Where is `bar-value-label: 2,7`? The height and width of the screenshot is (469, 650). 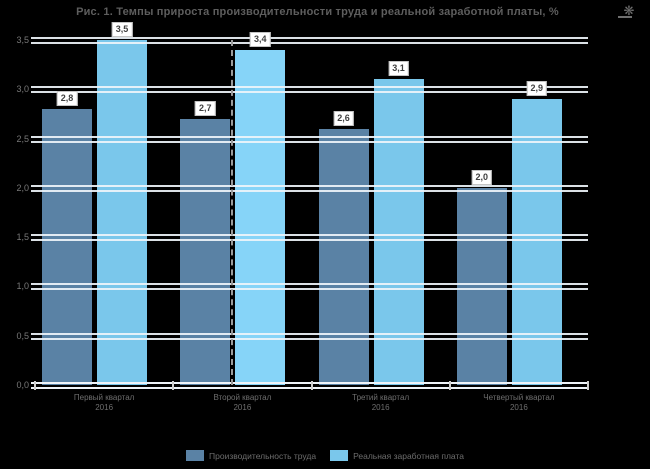
bar-value-label: 2,7 is located at coordinates (205, 108).